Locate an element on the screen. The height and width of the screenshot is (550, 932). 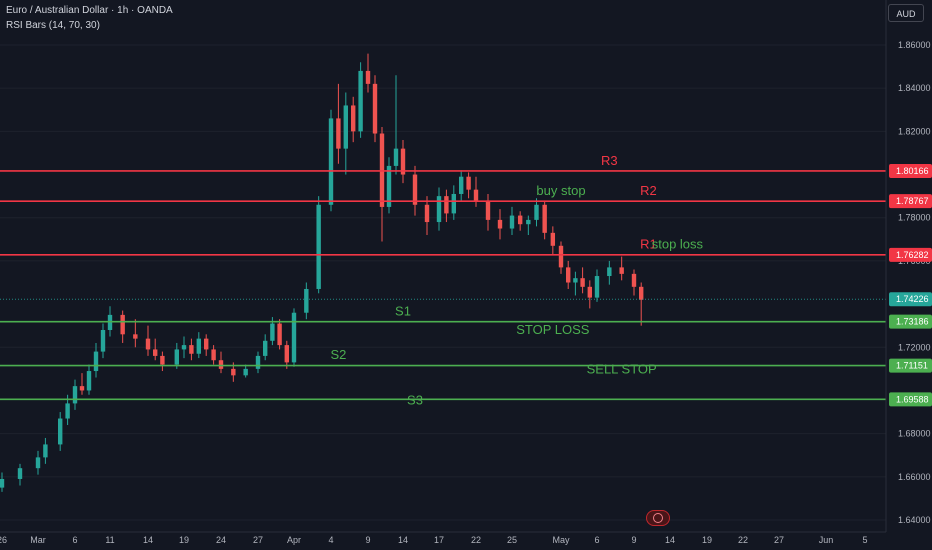
price-axis-background is located at coordinates (909, 275).